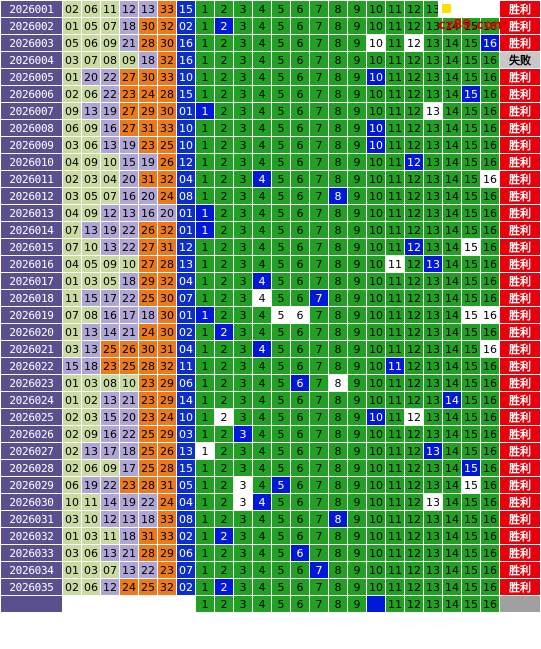 The image size is (541, 649). I want to click on blue-ball-number: 08, so click(186, 196).